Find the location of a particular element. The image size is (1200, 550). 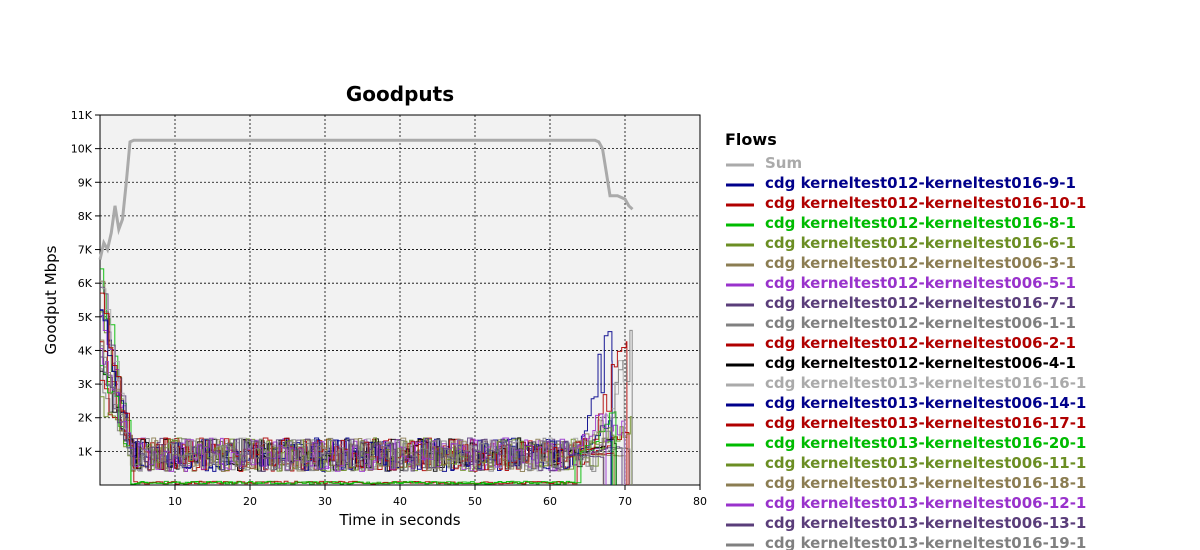

y-tick-label: 2K is located at coordinates (85, 418).